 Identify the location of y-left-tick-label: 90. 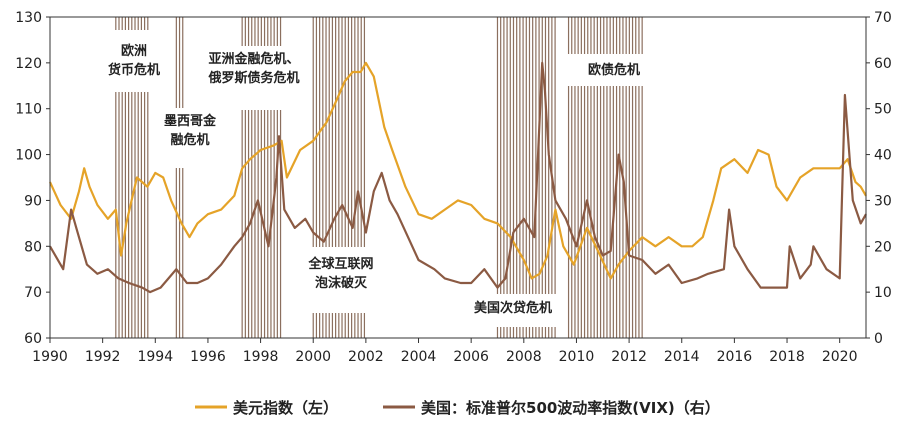
(33, 201).